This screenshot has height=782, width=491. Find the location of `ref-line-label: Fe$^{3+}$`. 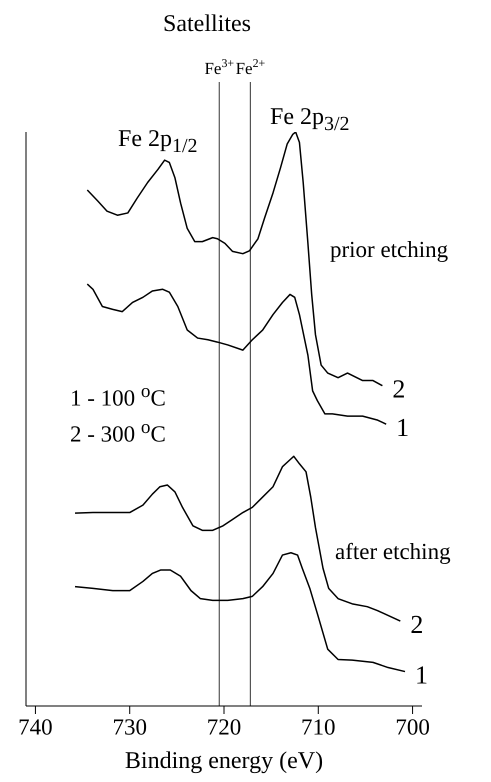

ref-line-label: Fe$^{3+}$ is located at coordinates (219, 67).